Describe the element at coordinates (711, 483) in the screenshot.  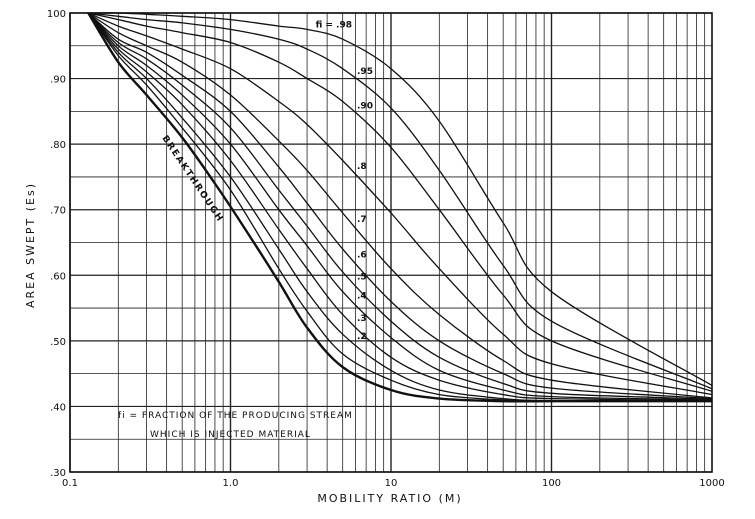
I see `x-tick-label: 1000` at that location.